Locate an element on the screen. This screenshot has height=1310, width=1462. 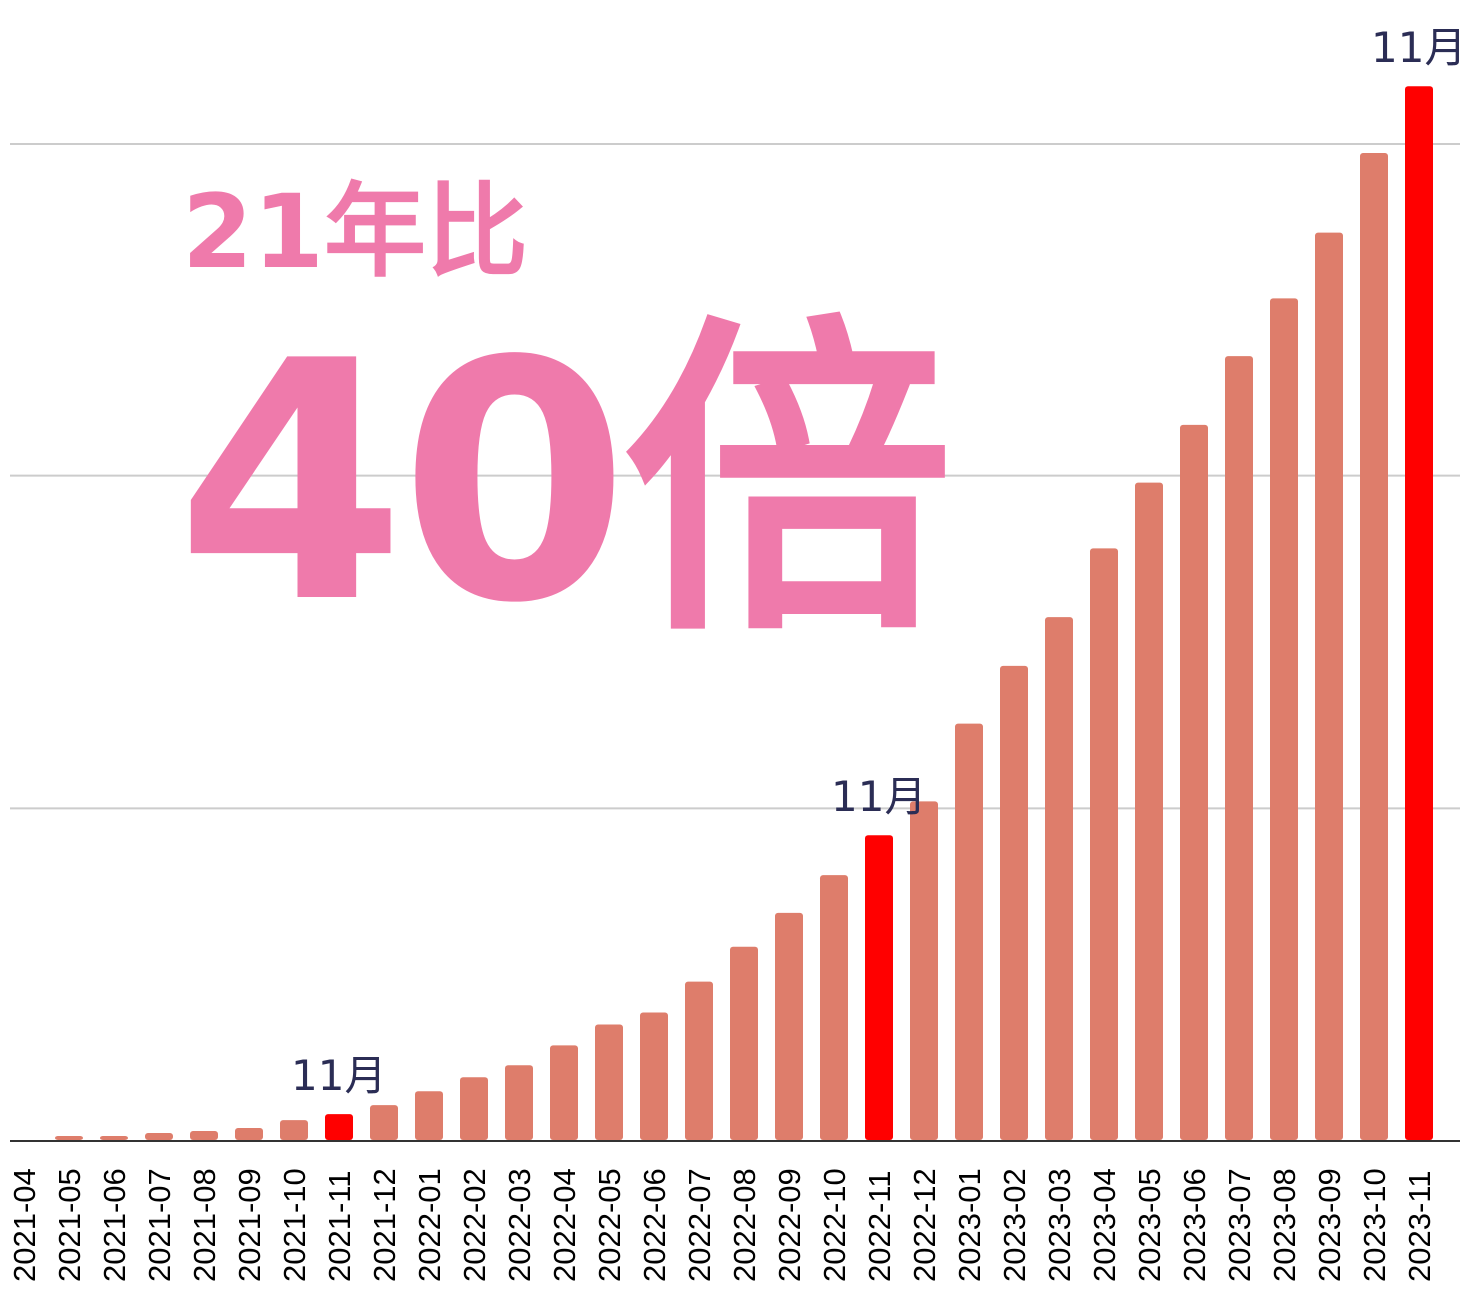
x-tick-label: 2022-10 is located at coordinates (834, 1225).